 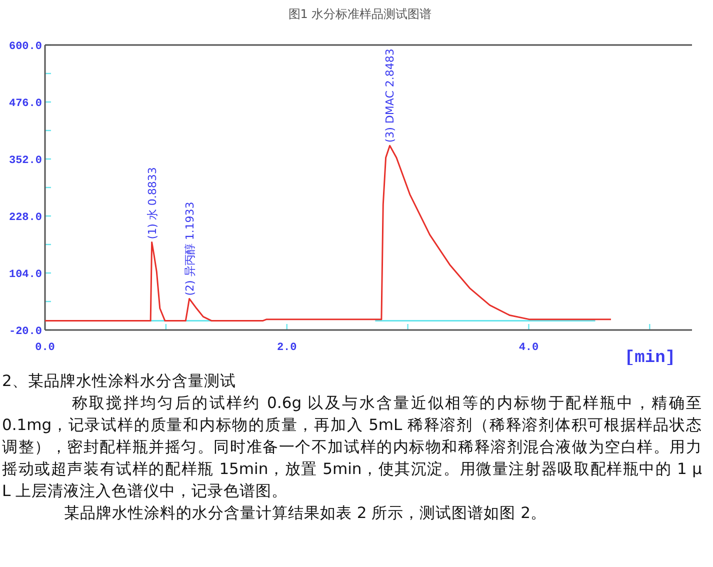 I want to click on y-tick-label: 104.0, so click(x=25, y=275).